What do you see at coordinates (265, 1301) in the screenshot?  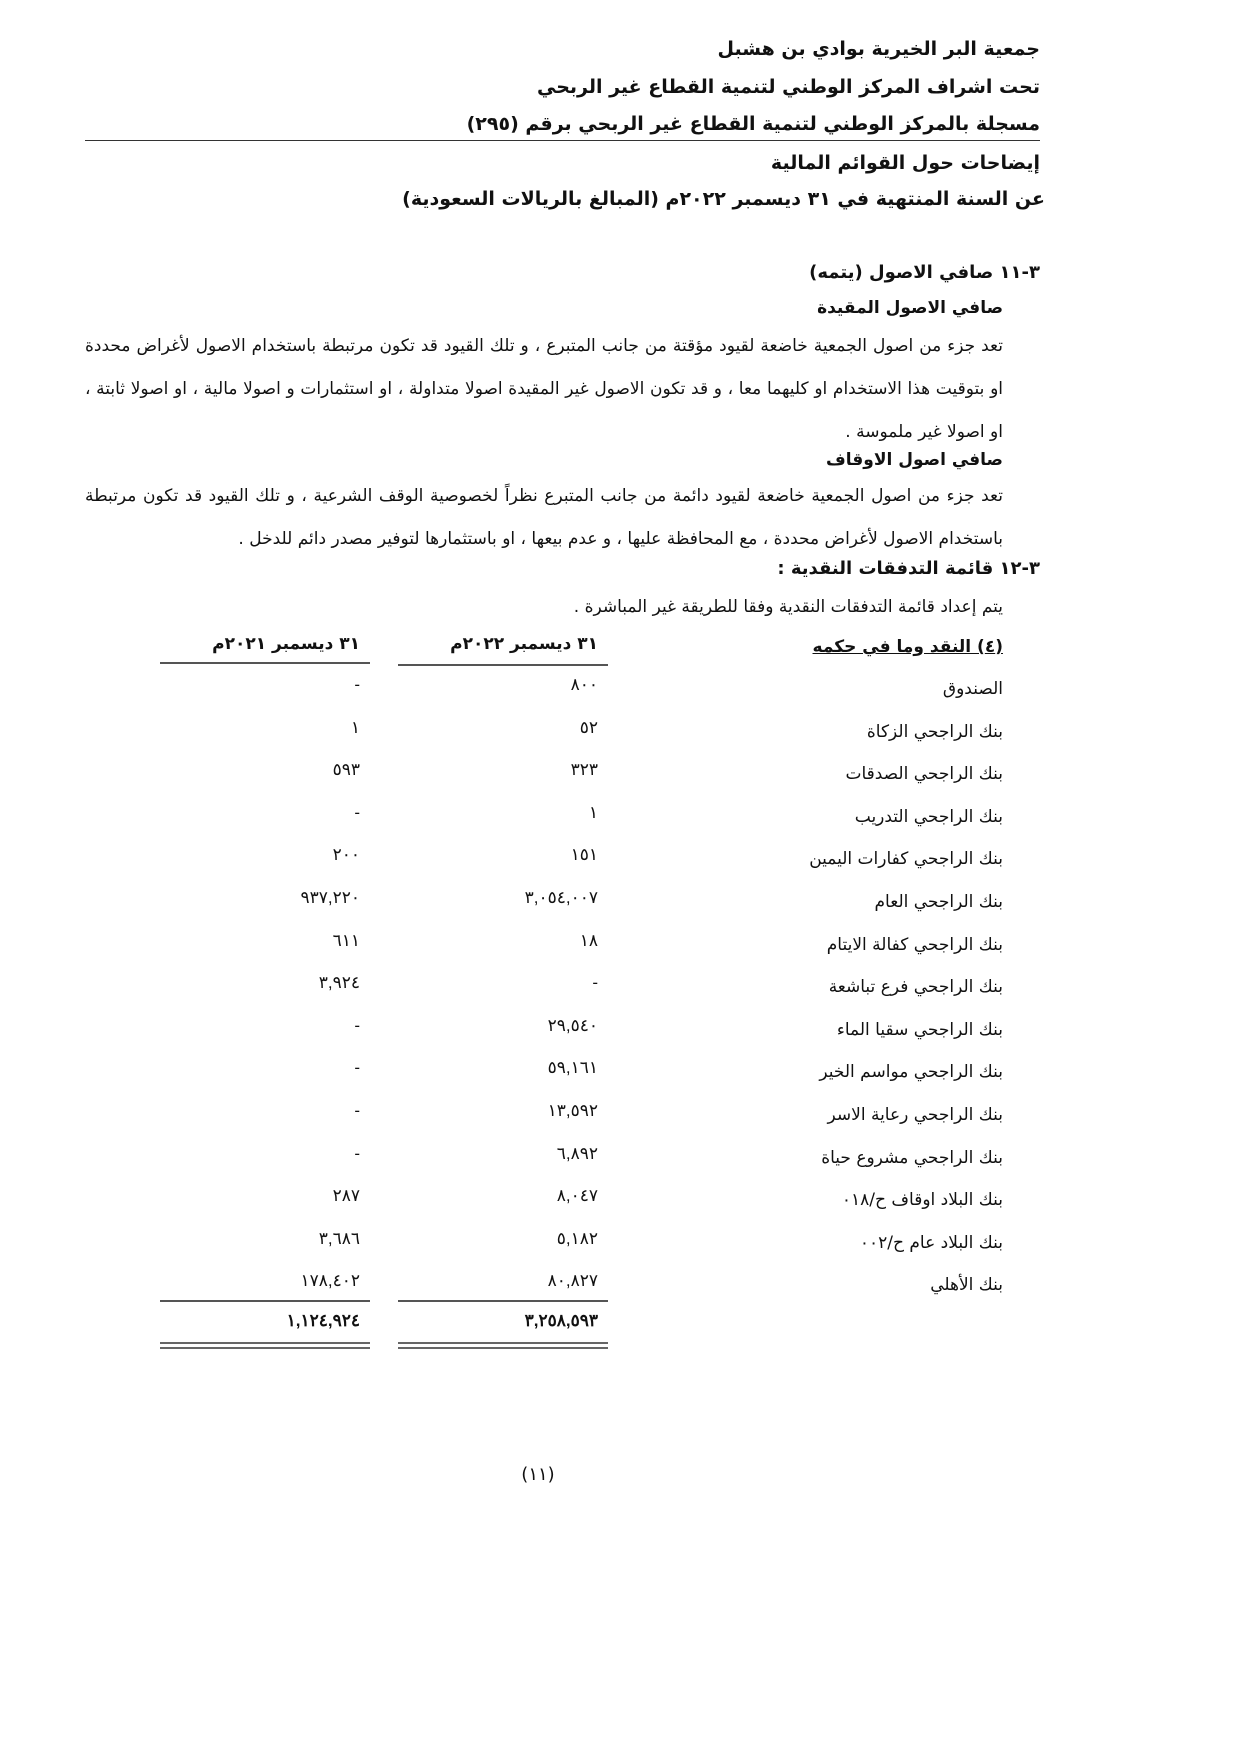 I see `subtotal-line-2021` at bounding box center [265, 1301].